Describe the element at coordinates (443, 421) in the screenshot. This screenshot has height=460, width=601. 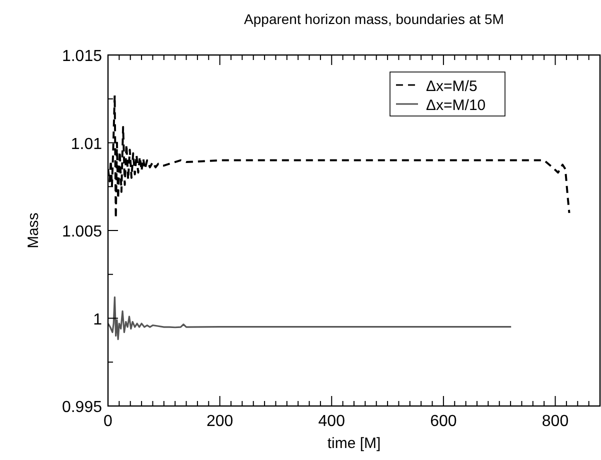
I see `x-tick-label: 600` at that location.